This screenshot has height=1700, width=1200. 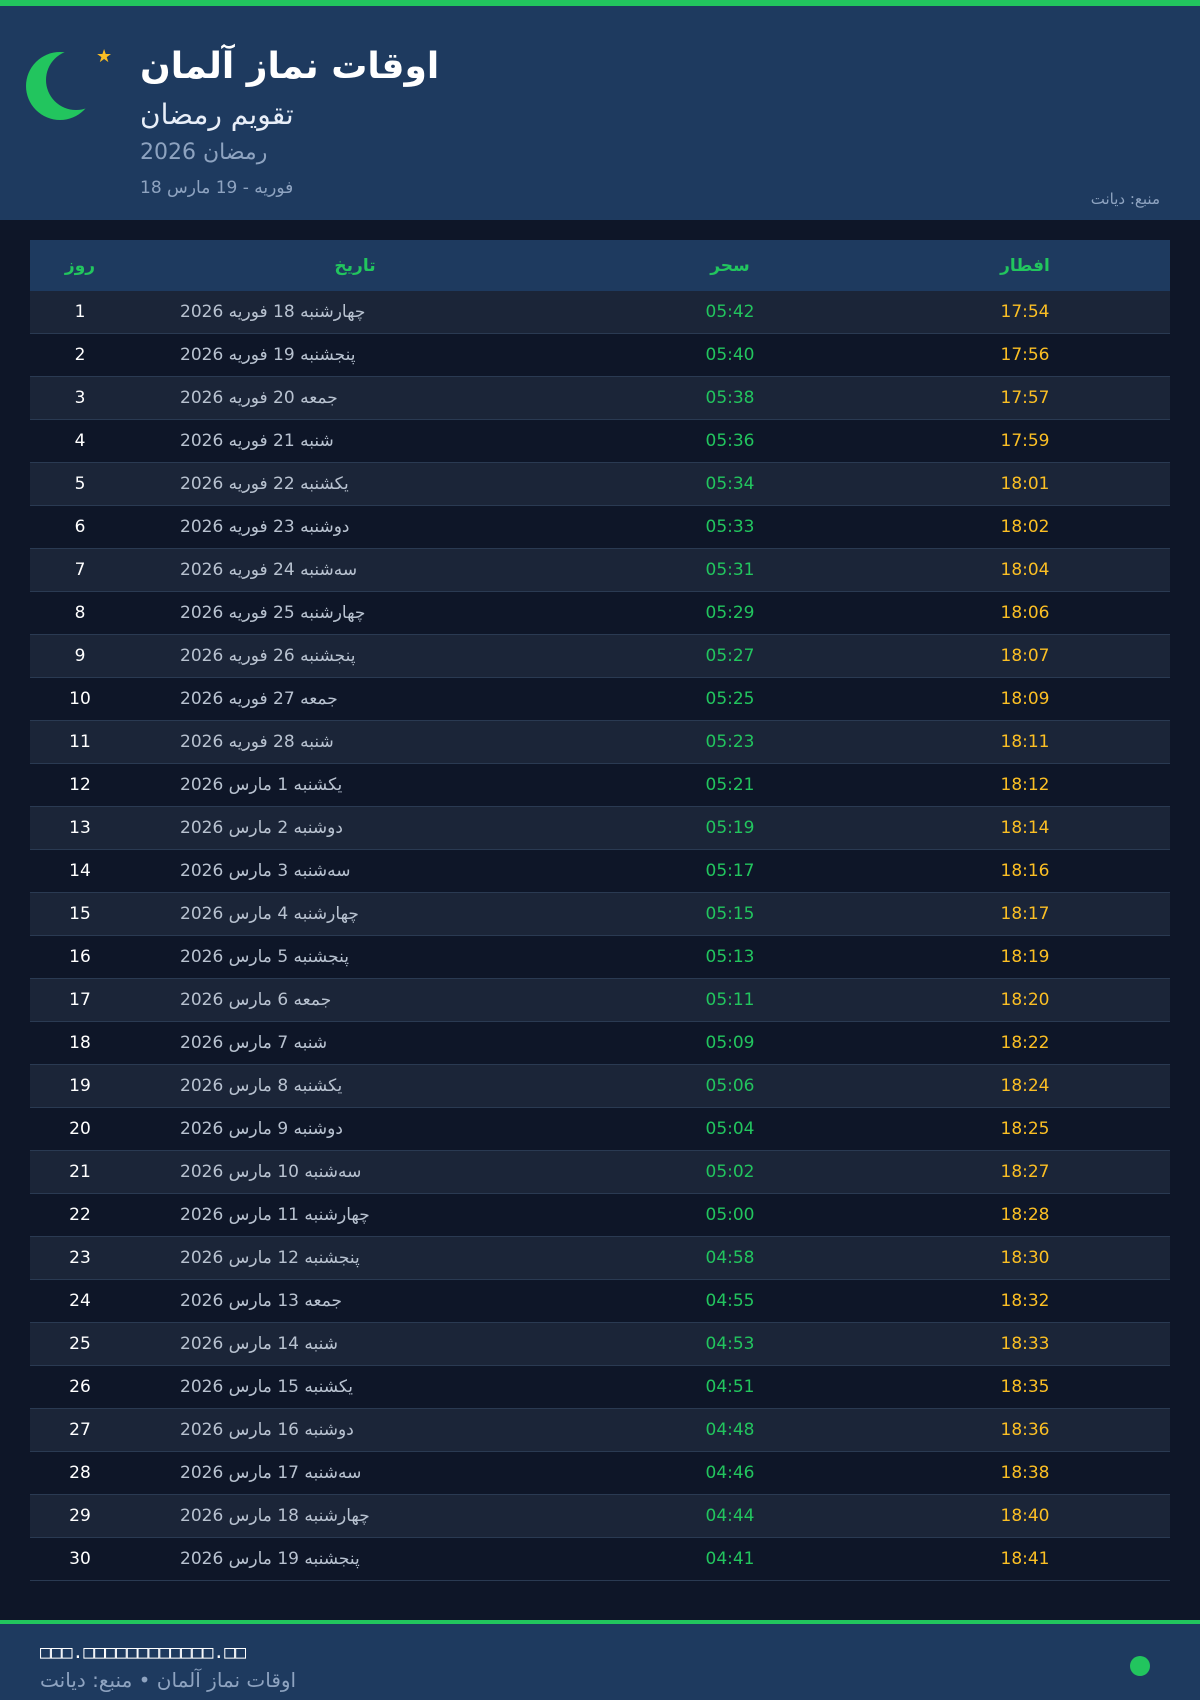 I want to click on column-header-date: تاریخ, so click(x=355, y=265).